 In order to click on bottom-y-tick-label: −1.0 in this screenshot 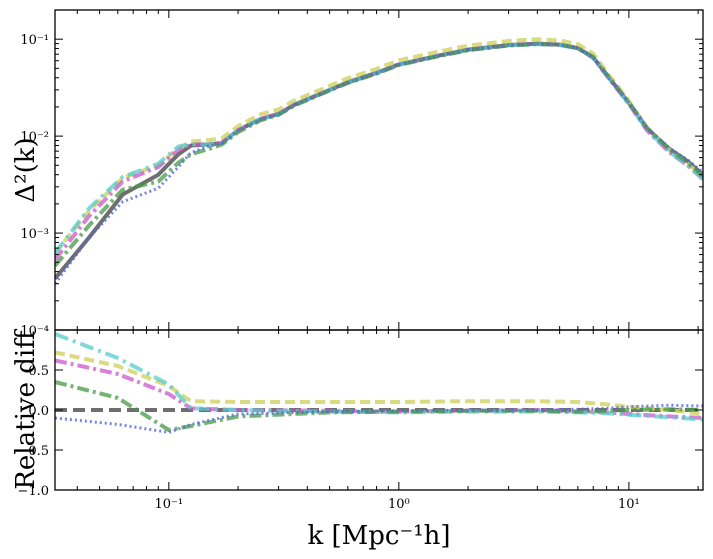, I will do `click(33, 491)`.